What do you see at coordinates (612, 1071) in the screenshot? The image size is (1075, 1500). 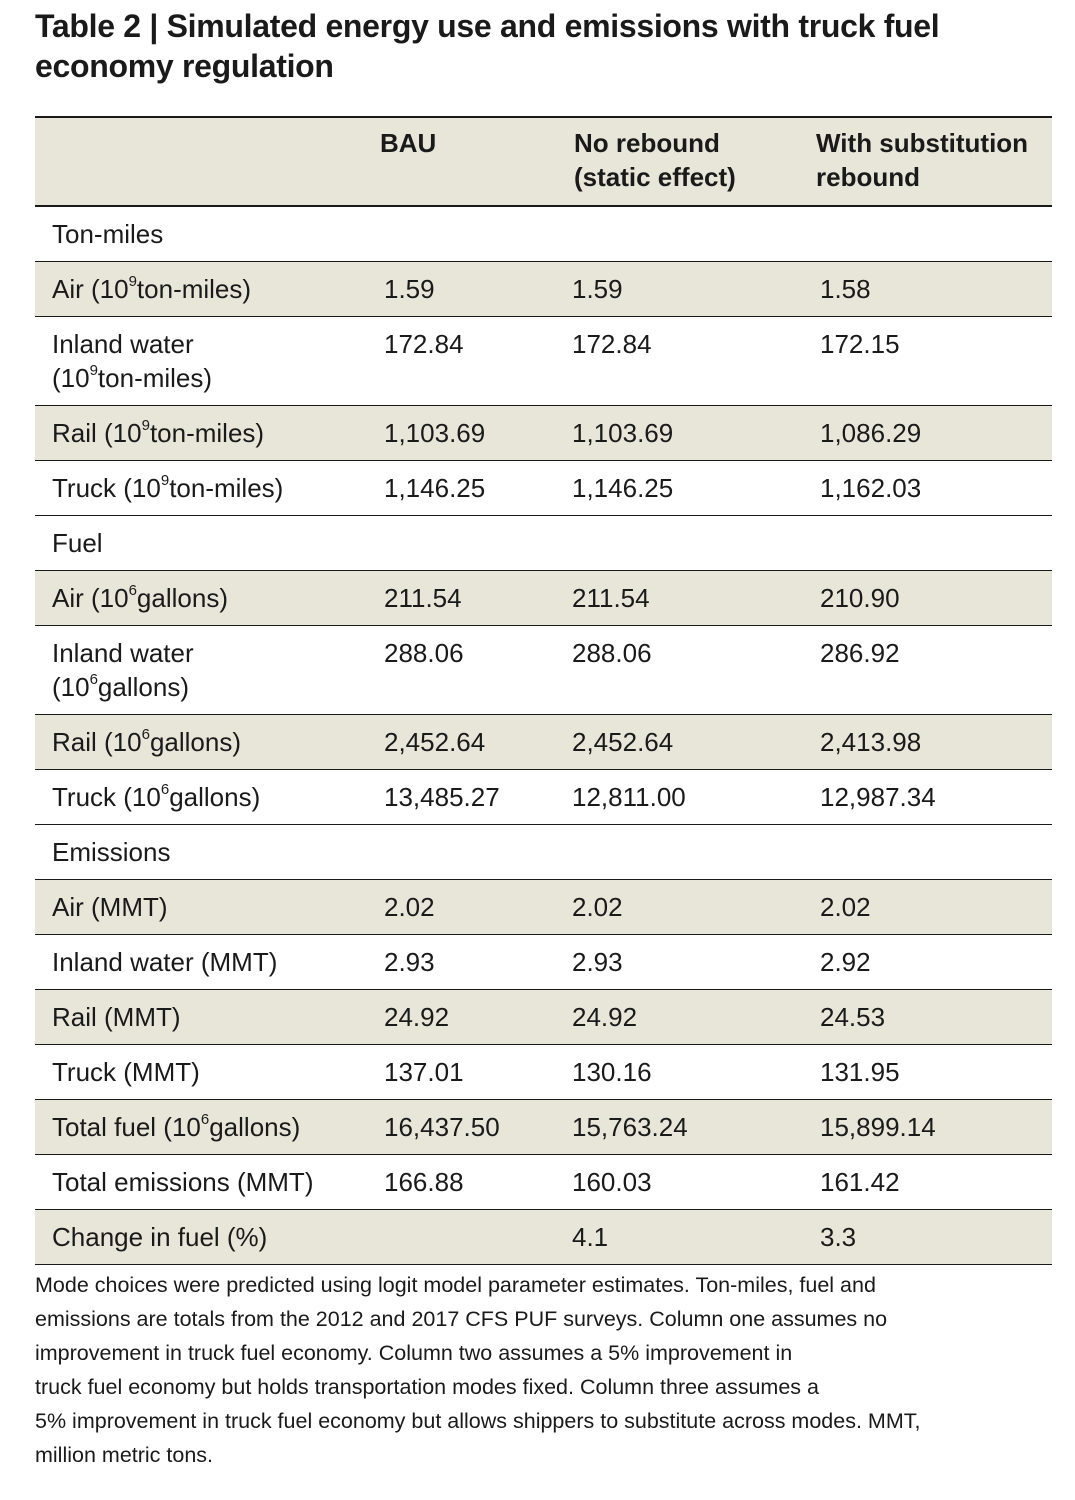 I see `no-rebound-value: 130.16` at bounding box center [612, 1071].